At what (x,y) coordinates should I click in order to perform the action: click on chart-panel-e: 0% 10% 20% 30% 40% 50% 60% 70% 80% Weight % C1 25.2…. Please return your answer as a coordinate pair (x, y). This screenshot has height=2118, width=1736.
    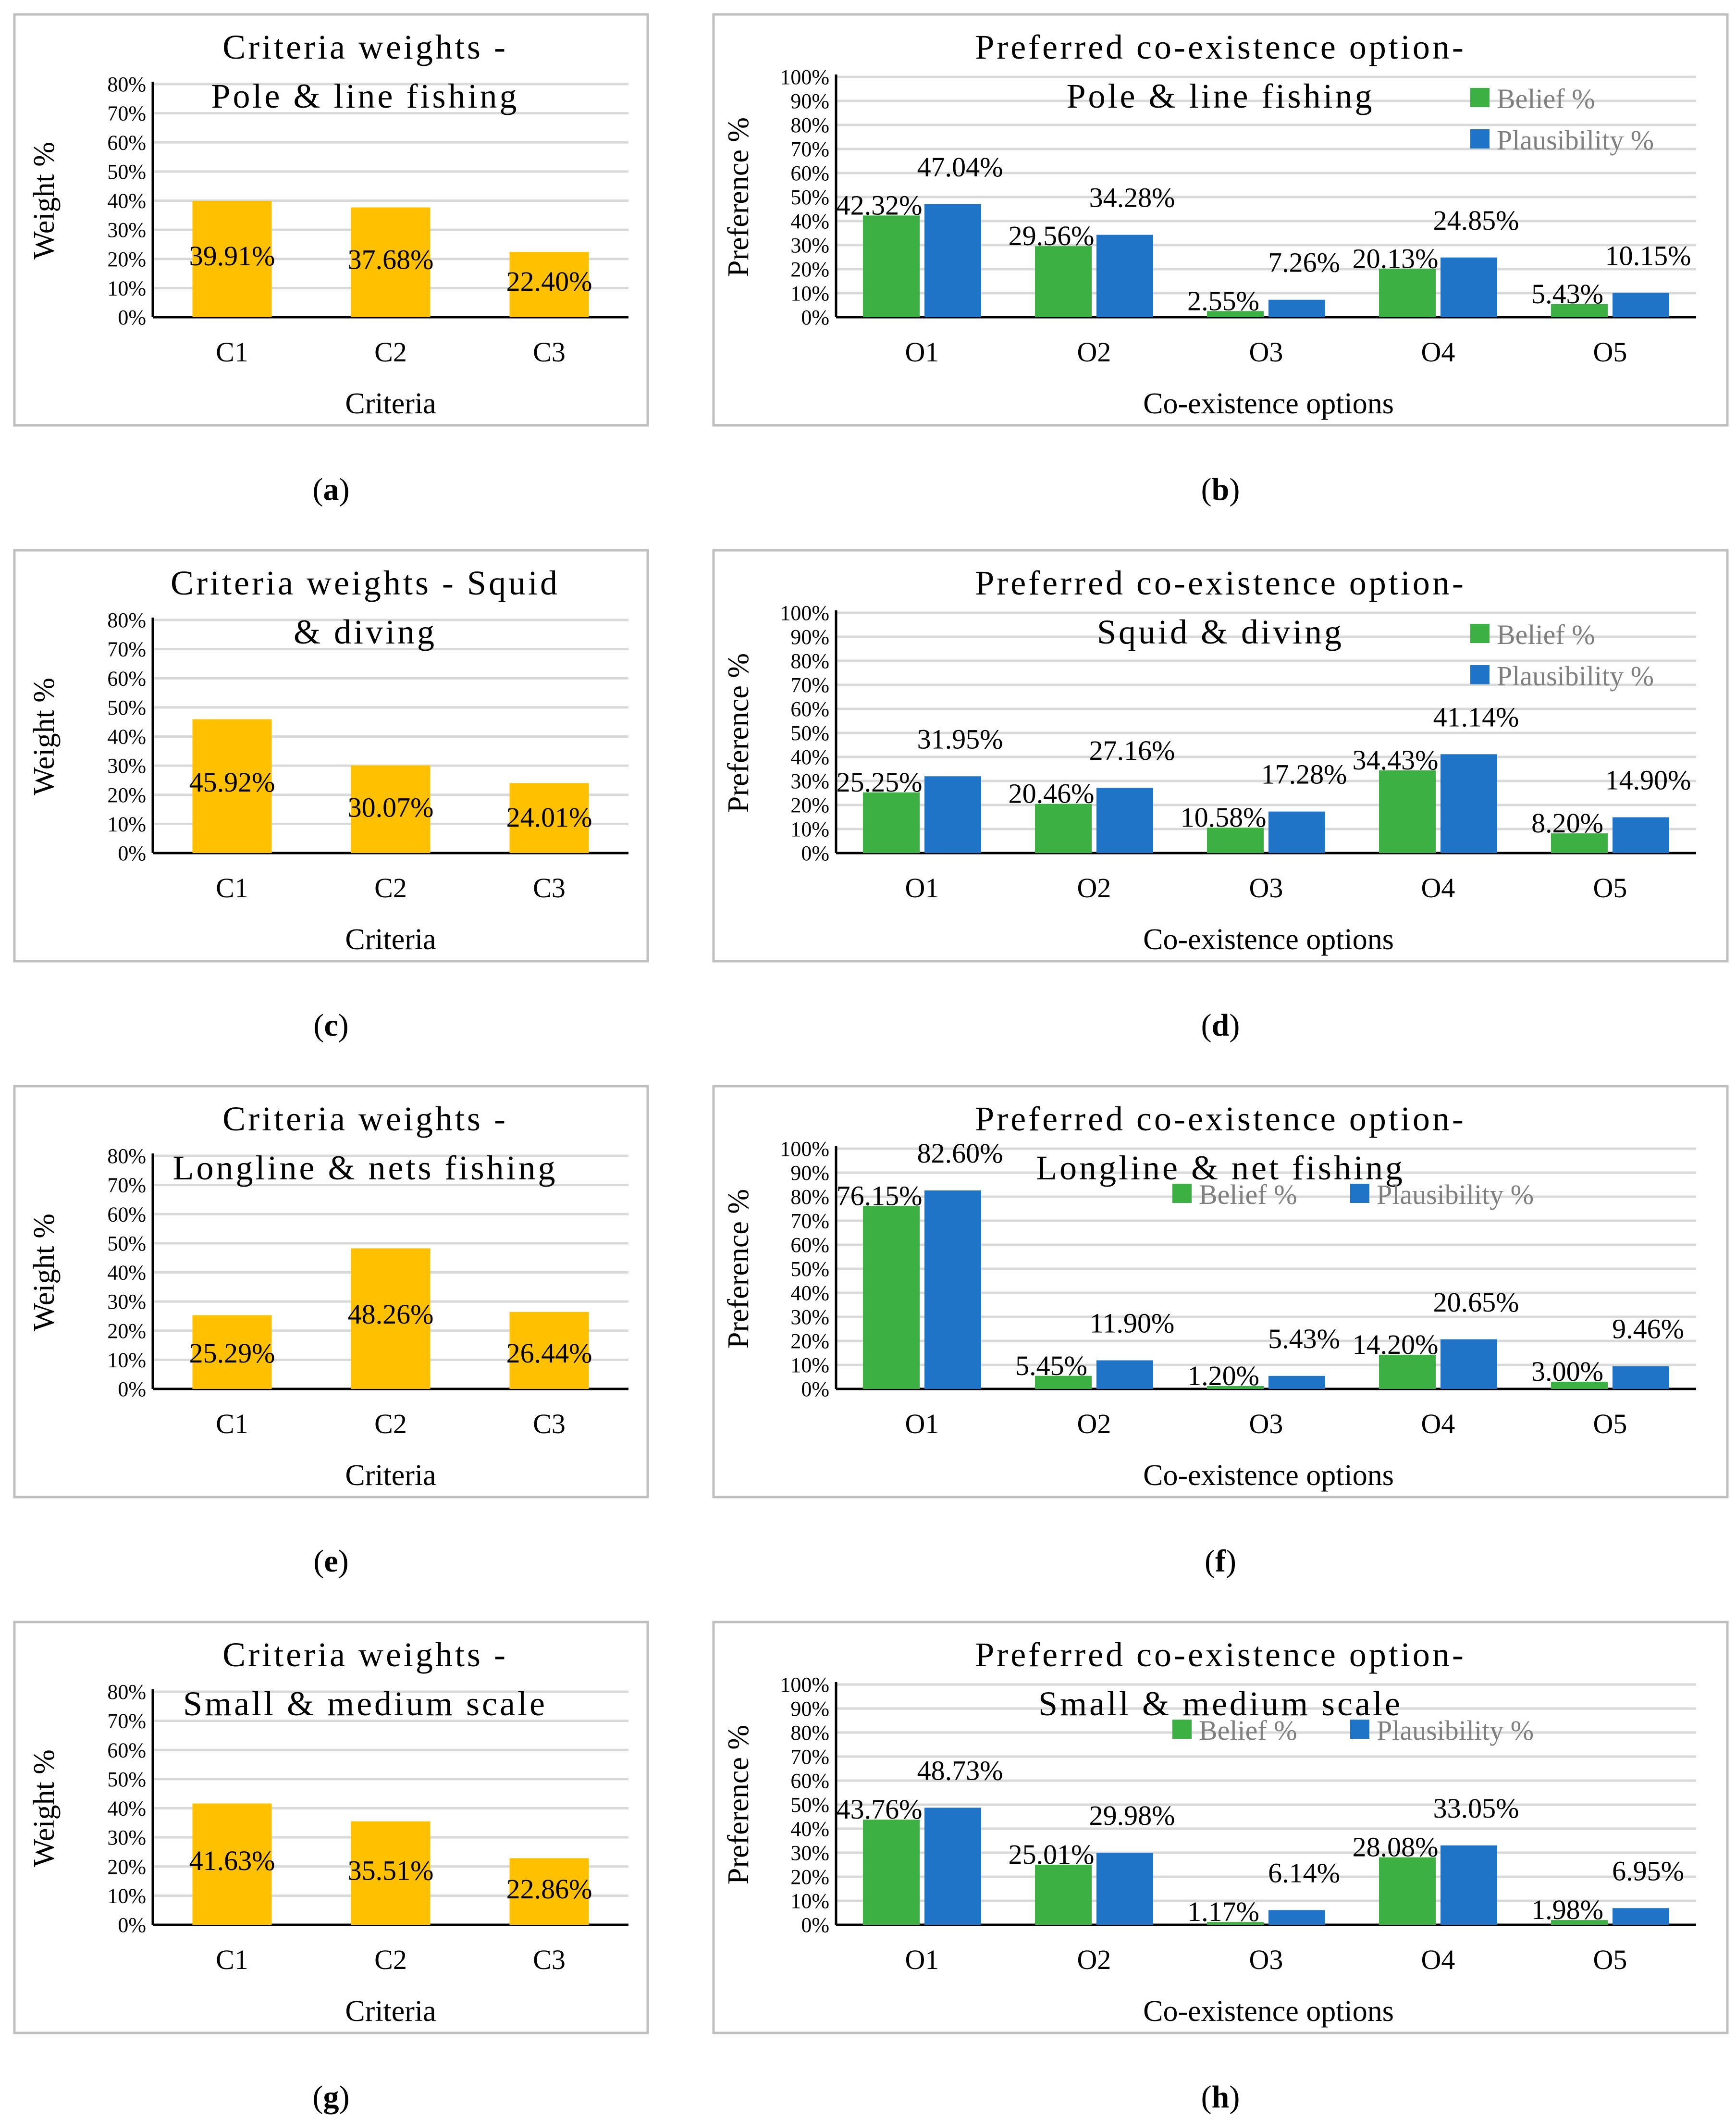
    Looking at the image, I should click on (331, 1332).